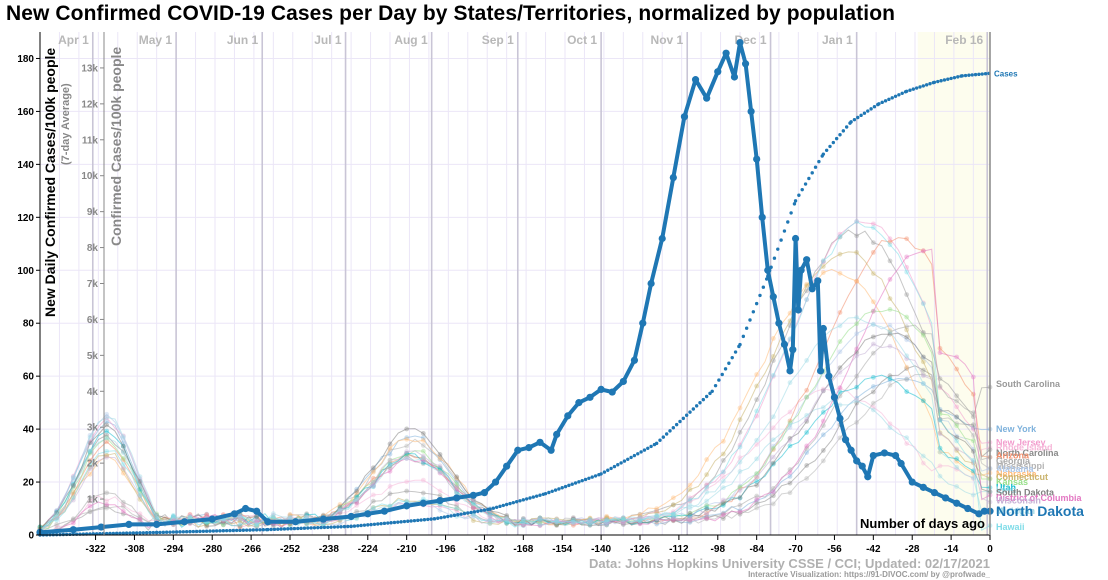 The width and height of the screenshot is (1108, 580). Describe the element at coordinates (1040, 511) in the screenshot. I see `north-dakota-label: North Dakota` at that location.